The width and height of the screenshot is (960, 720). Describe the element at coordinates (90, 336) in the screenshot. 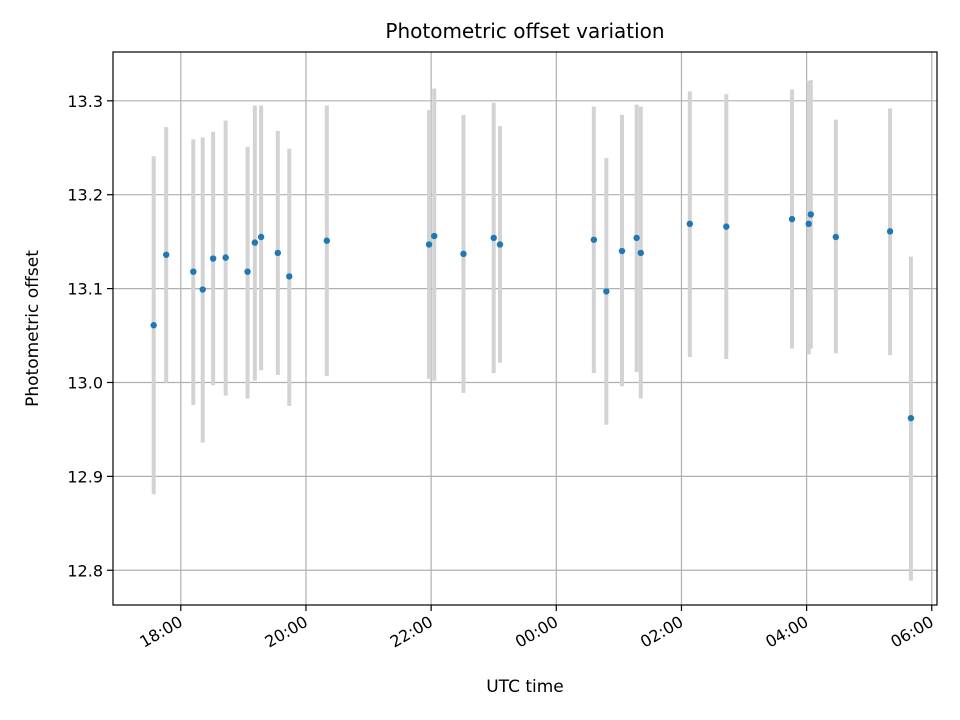

I see `y-axis-ticks: 12.8 12.9 13.0 13.1 13.2 13.3` at that location.